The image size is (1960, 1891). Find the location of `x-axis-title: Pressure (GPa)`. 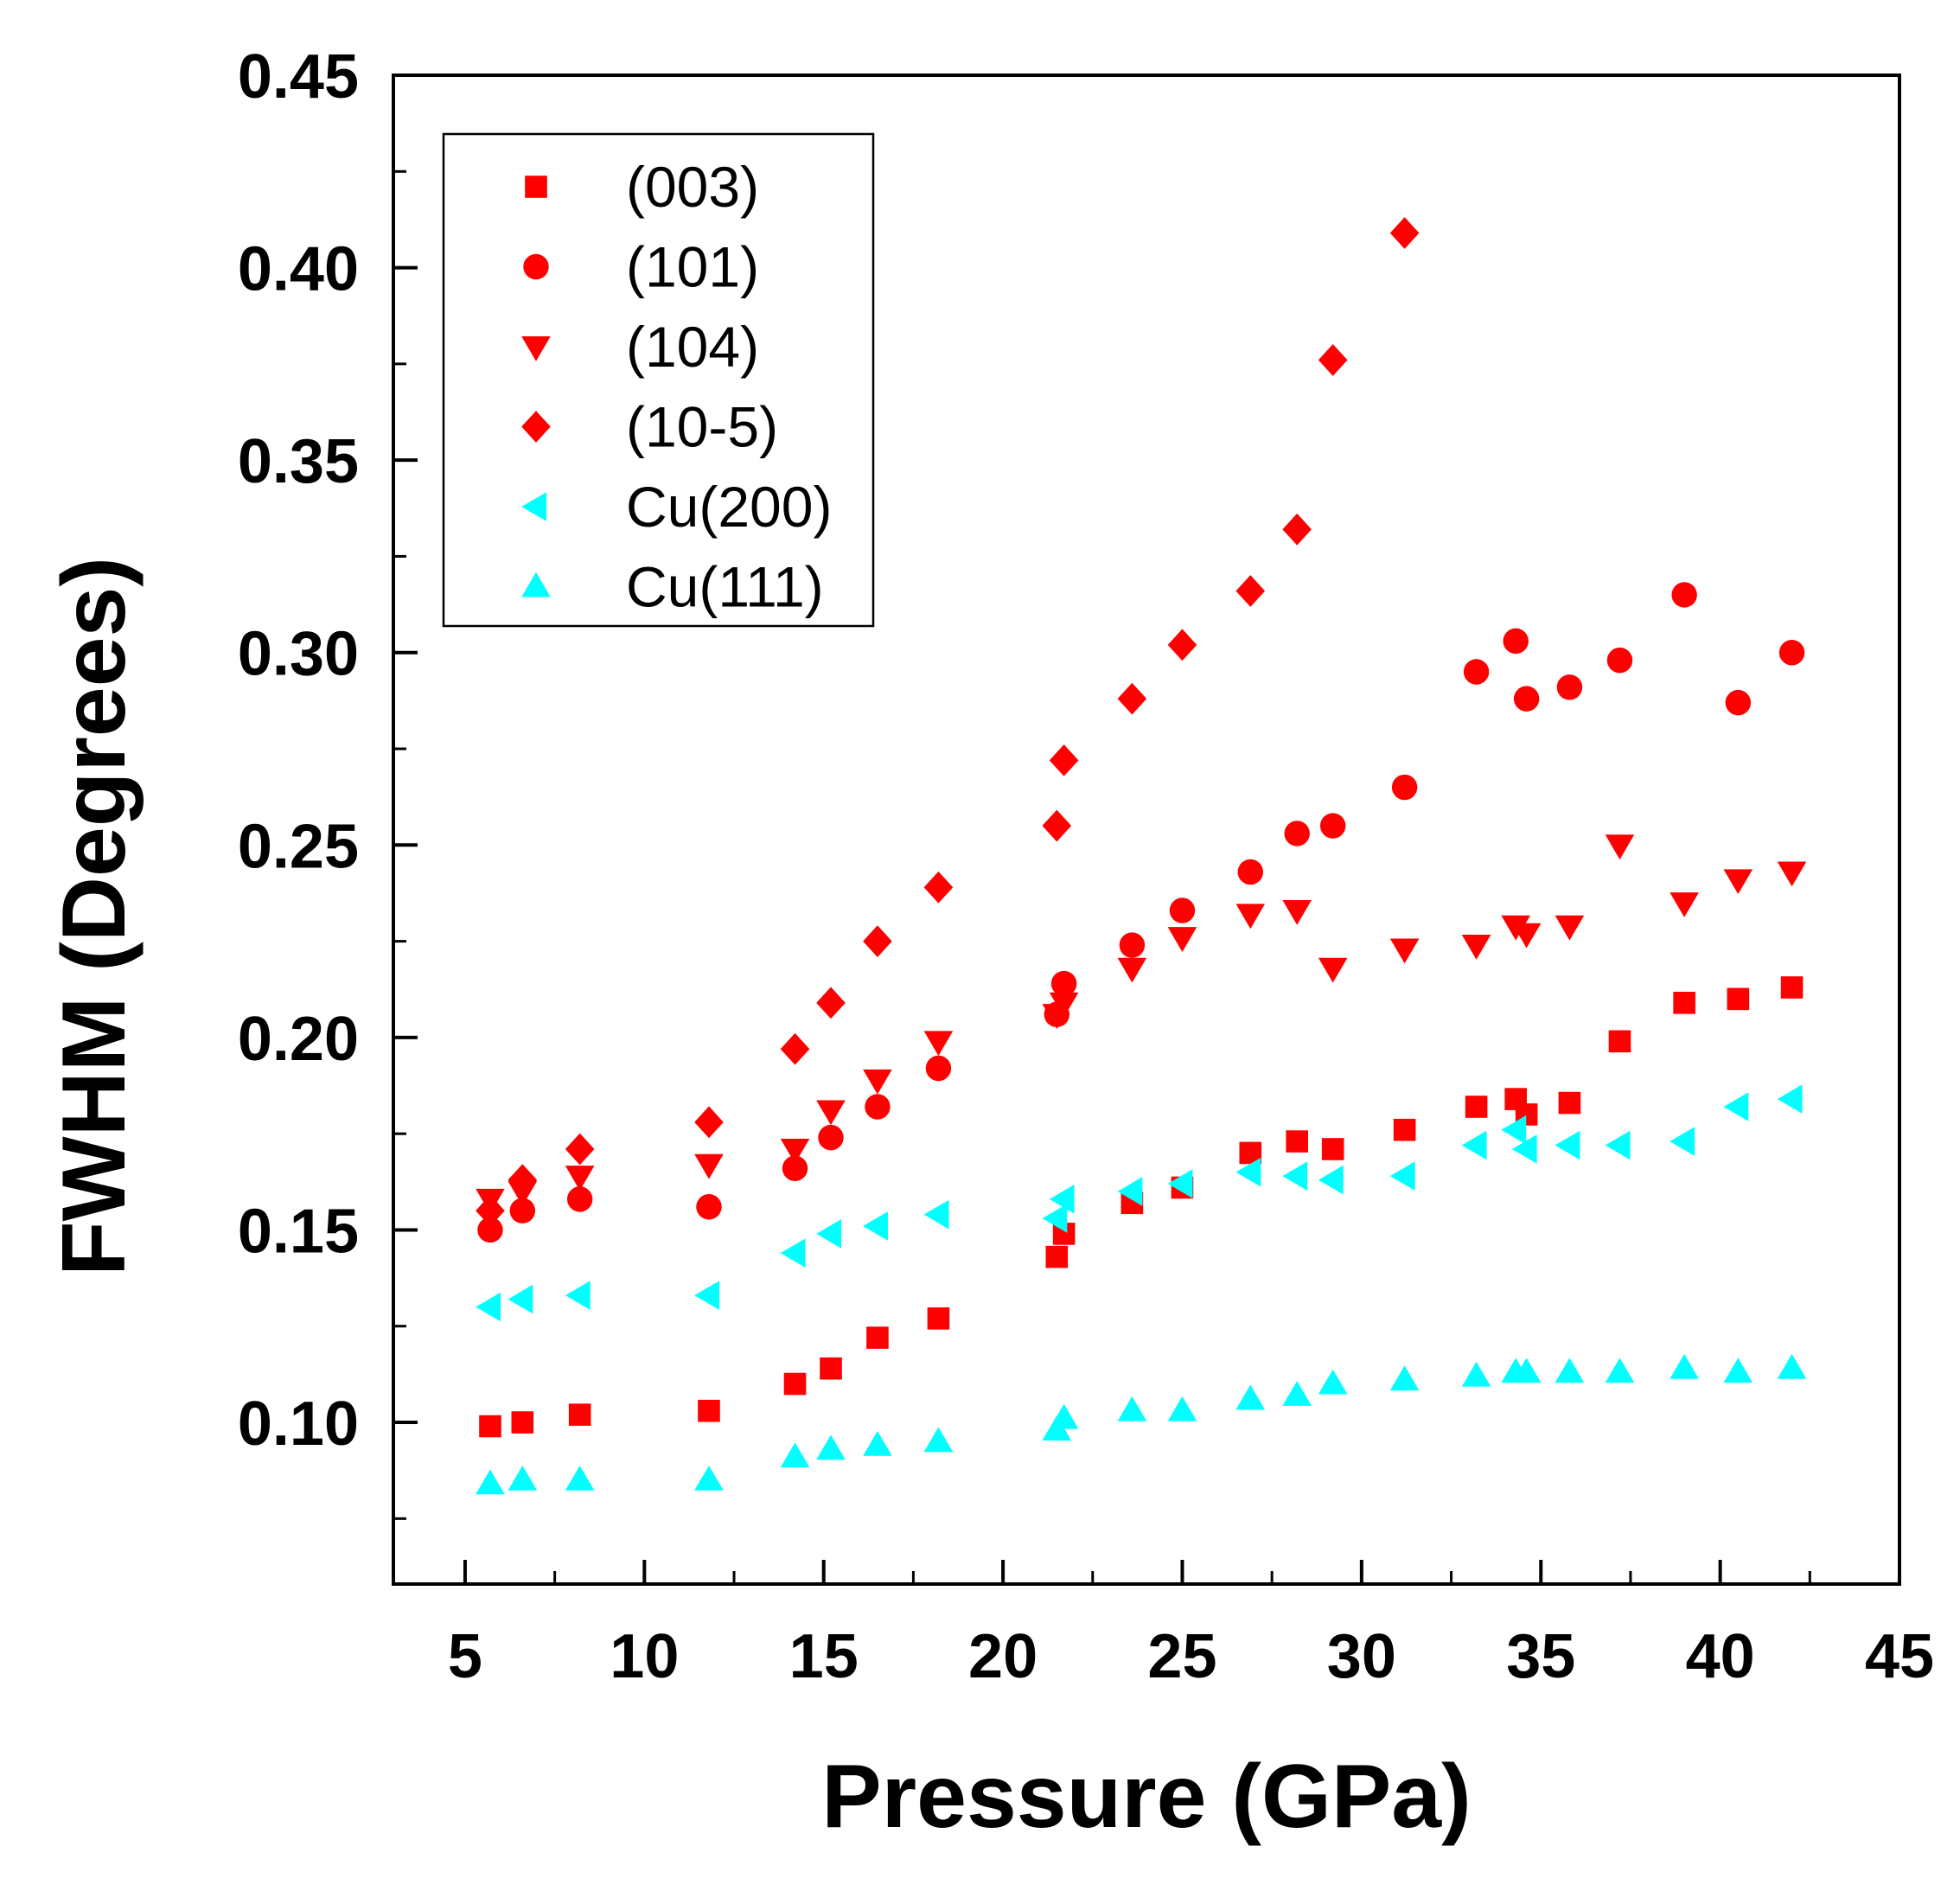

x-axis-title: Pressure (GPa) is located at coordinates (1146, 1797).